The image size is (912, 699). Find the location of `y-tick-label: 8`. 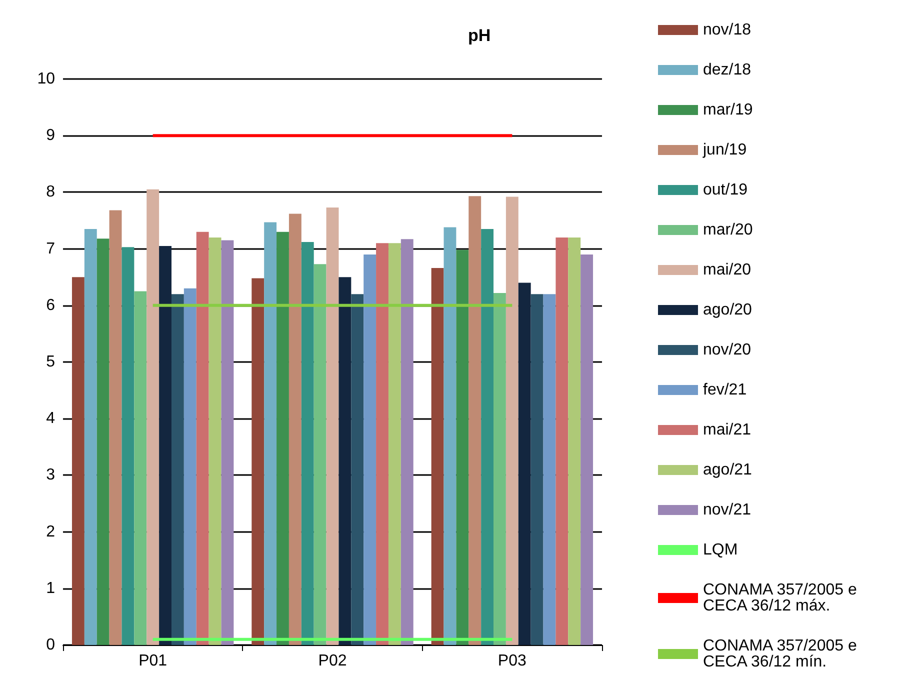

y-tick-label: 8 is located at coordinates (51, 192).